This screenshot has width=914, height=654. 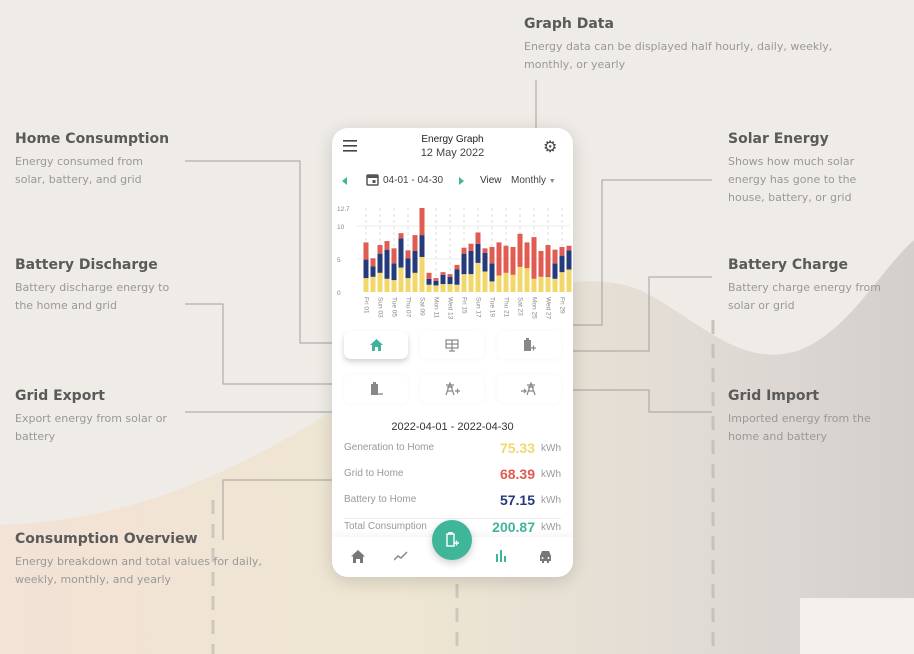 I want to click on x-tick-label: Sat 23, so click(x=520, y=306).